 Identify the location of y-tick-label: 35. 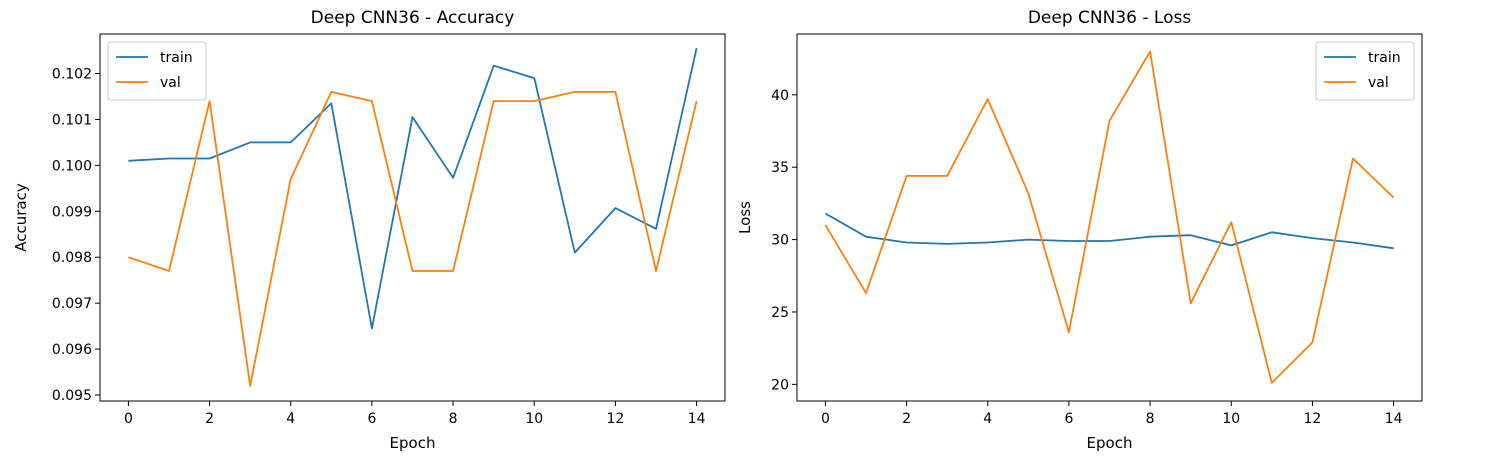
(780, 168).